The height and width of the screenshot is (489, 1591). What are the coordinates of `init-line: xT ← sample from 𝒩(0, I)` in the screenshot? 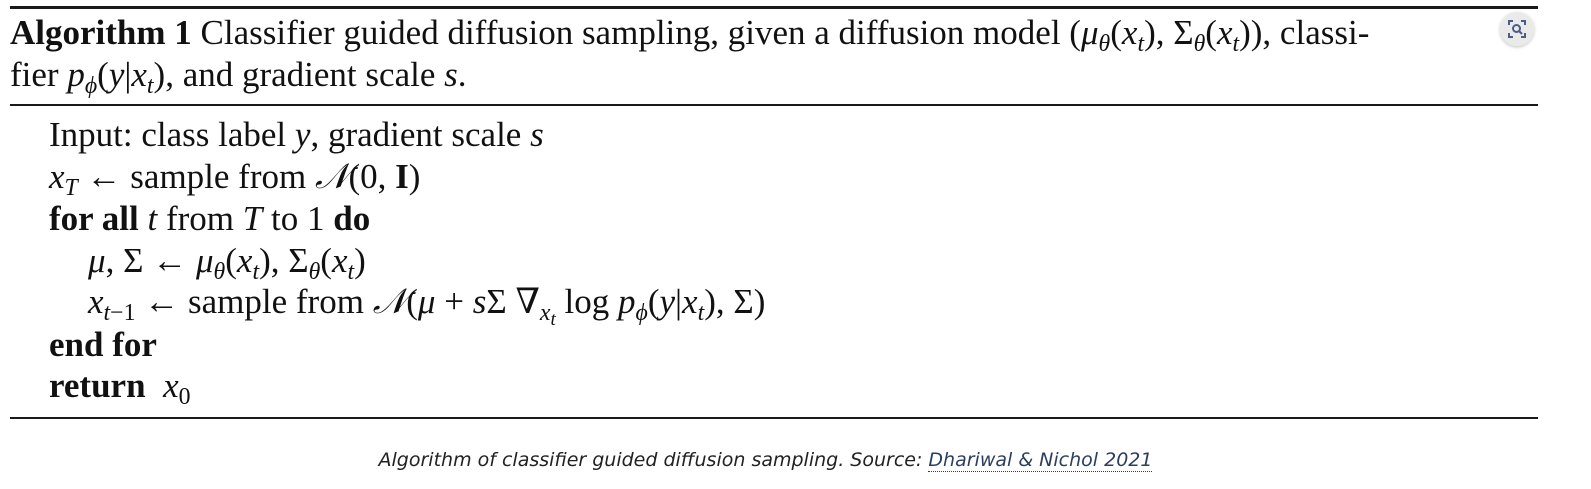 It's located at (235, 178).